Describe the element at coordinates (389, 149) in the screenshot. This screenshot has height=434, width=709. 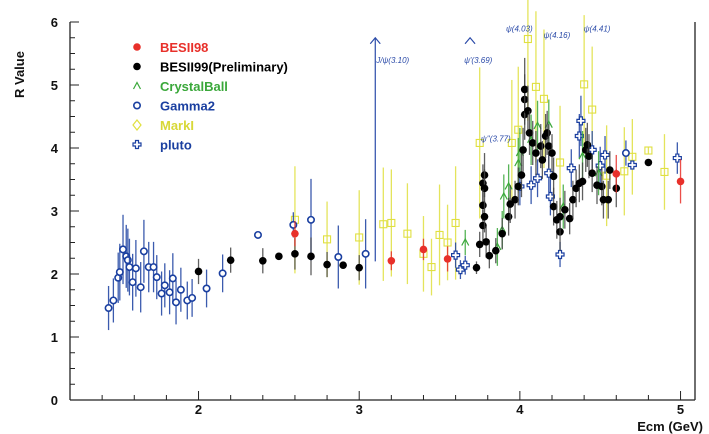
I see `annotation: J/ψ(3.10)` at that location.